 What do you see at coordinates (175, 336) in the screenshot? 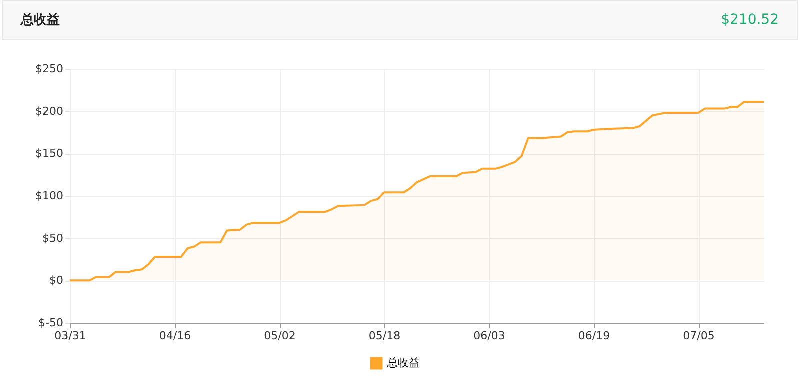
I see `x-tick-label: 04/16` at bounding box center [175, 336].